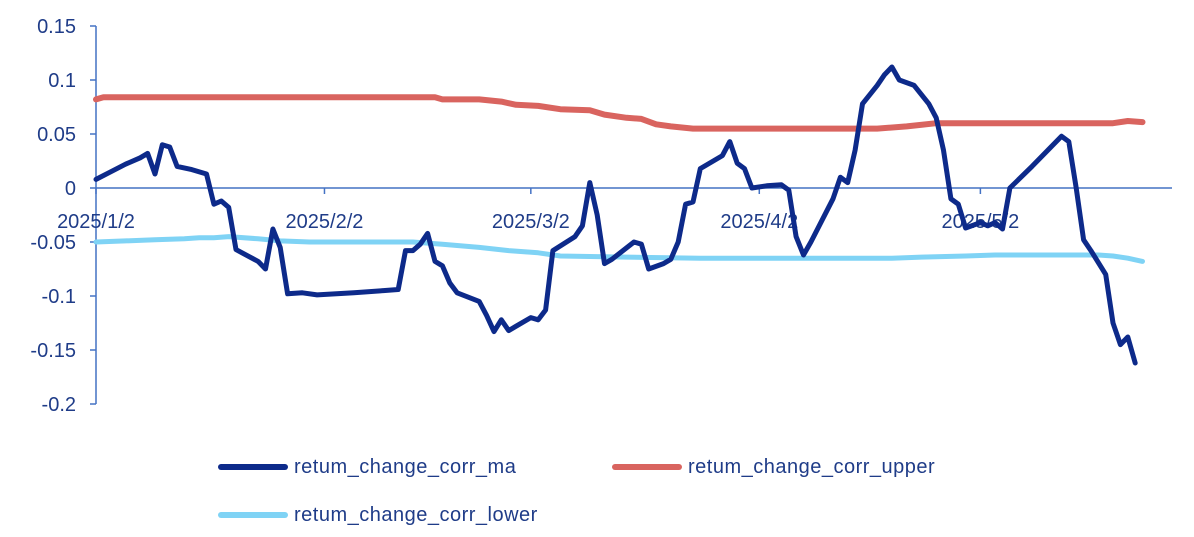 The image size is (1194, 537). I want to click on y-tick-label: 0.05, so click(56, 135).